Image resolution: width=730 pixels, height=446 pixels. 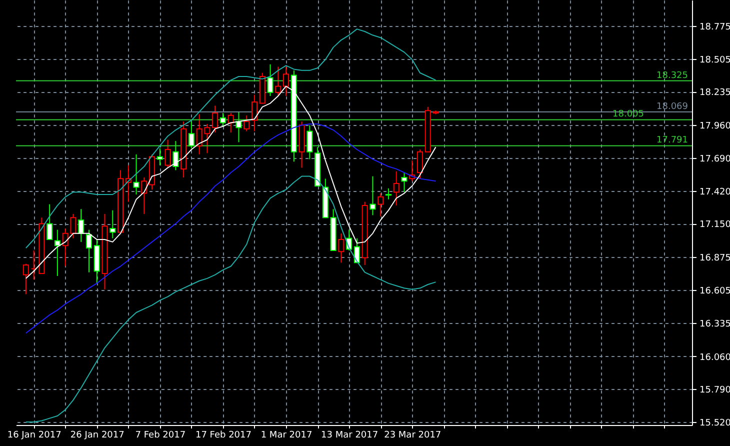 I want to click on ref-line-label: 18.069, so click(x=672, y=107).